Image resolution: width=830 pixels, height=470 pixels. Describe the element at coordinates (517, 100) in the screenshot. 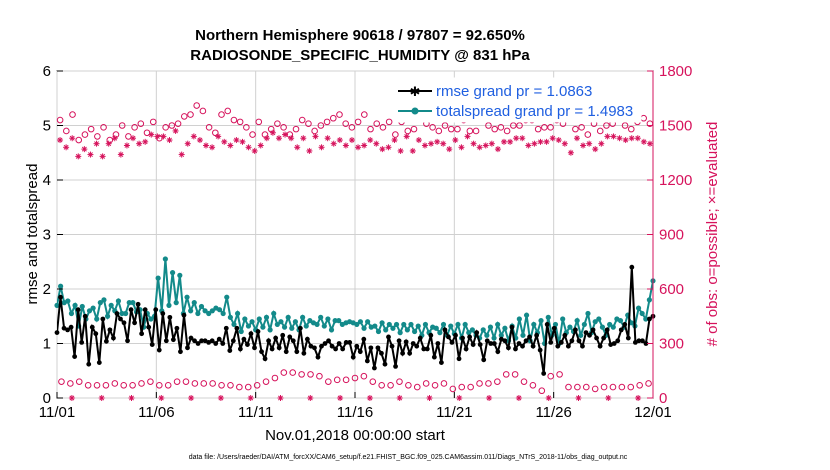

I see `legend-box` at that location.